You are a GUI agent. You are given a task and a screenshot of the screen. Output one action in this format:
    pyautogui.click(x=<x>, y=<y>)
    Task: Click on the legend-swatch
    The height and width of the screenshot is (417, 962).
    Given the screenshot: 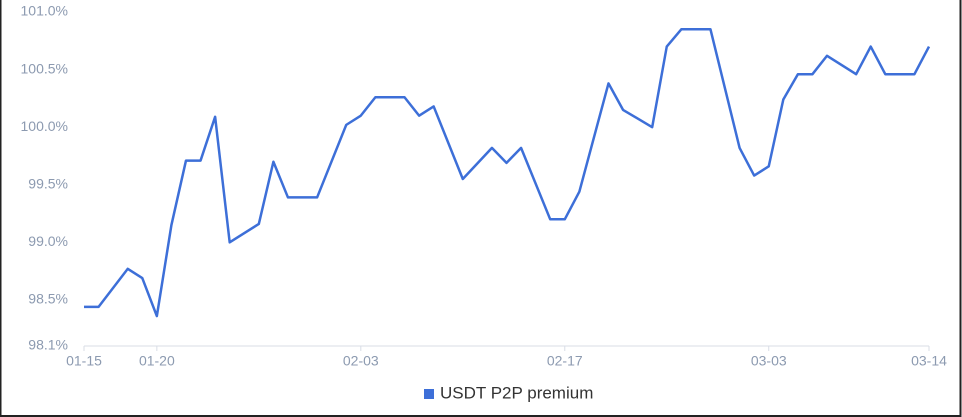 What is the action you would take?
    pyautogui.click(x=429, y=394)
    